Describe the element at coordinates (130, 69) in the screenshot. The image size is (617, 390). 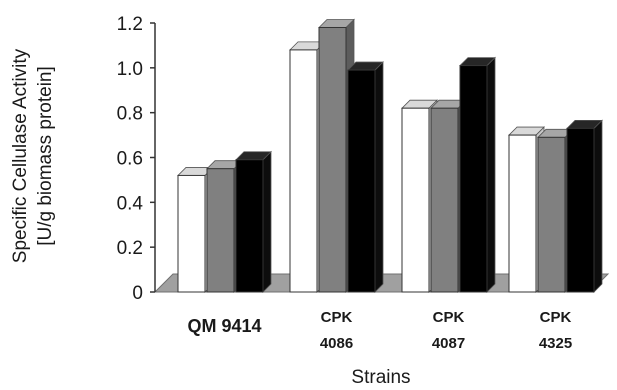
I see `y-tick-label: 1.0` at that location.